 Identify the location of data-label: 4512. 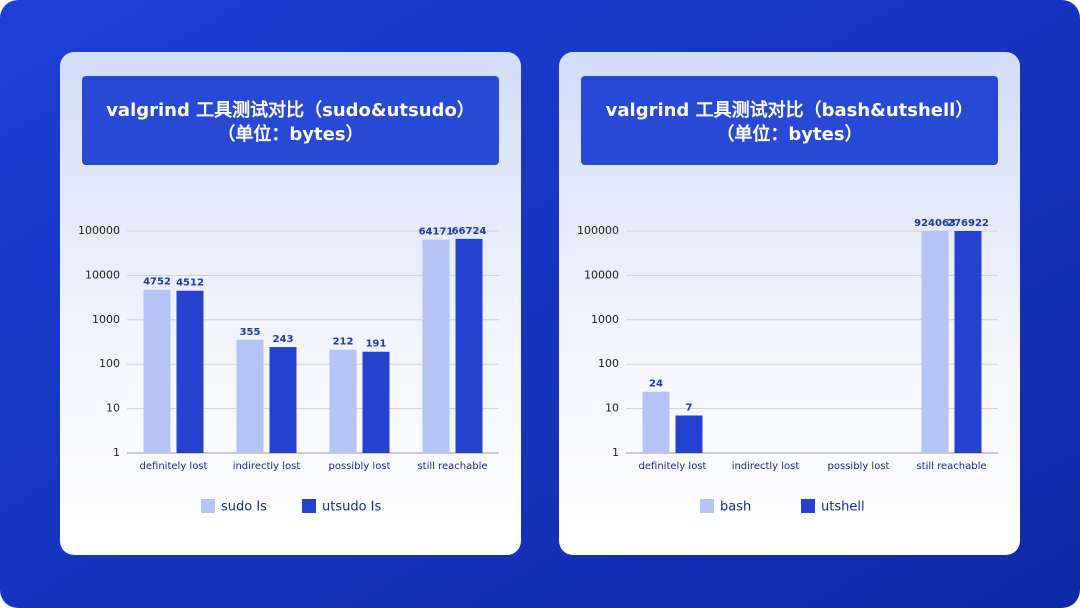
(190, 283).